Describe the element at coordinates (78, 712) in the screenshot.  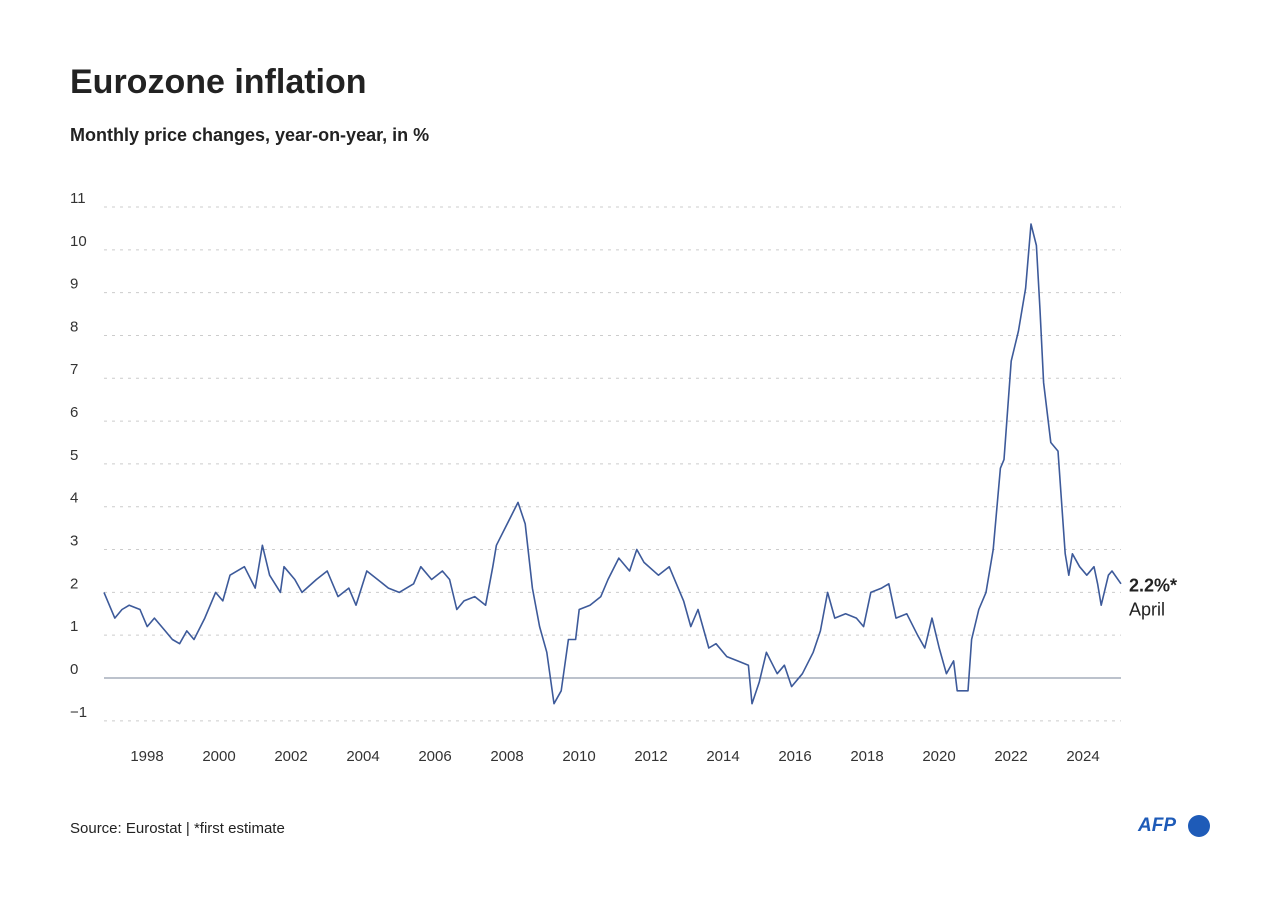
I see `y-tick-label: −1` at that location.